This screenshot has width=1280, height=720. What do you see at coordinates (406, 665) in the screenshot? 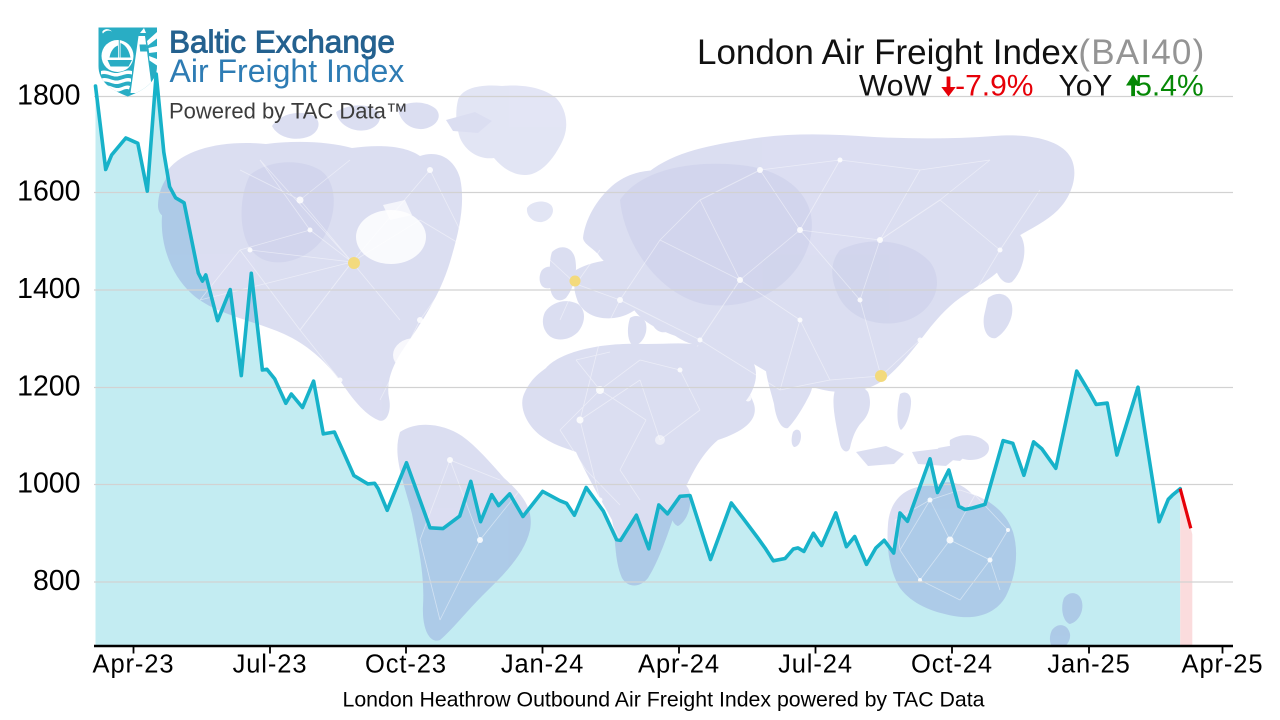
I see `svg-text: Oct-23` at bounding box center [406, 665].